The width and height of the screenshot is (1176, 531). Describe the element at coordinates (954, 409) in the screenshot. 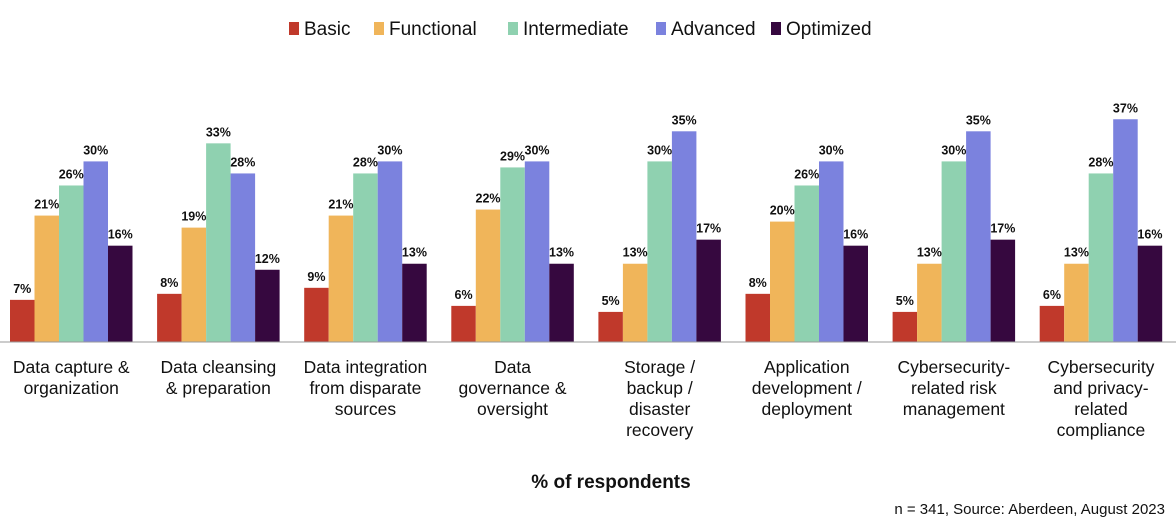

I see `category-label-line: management` at that location.